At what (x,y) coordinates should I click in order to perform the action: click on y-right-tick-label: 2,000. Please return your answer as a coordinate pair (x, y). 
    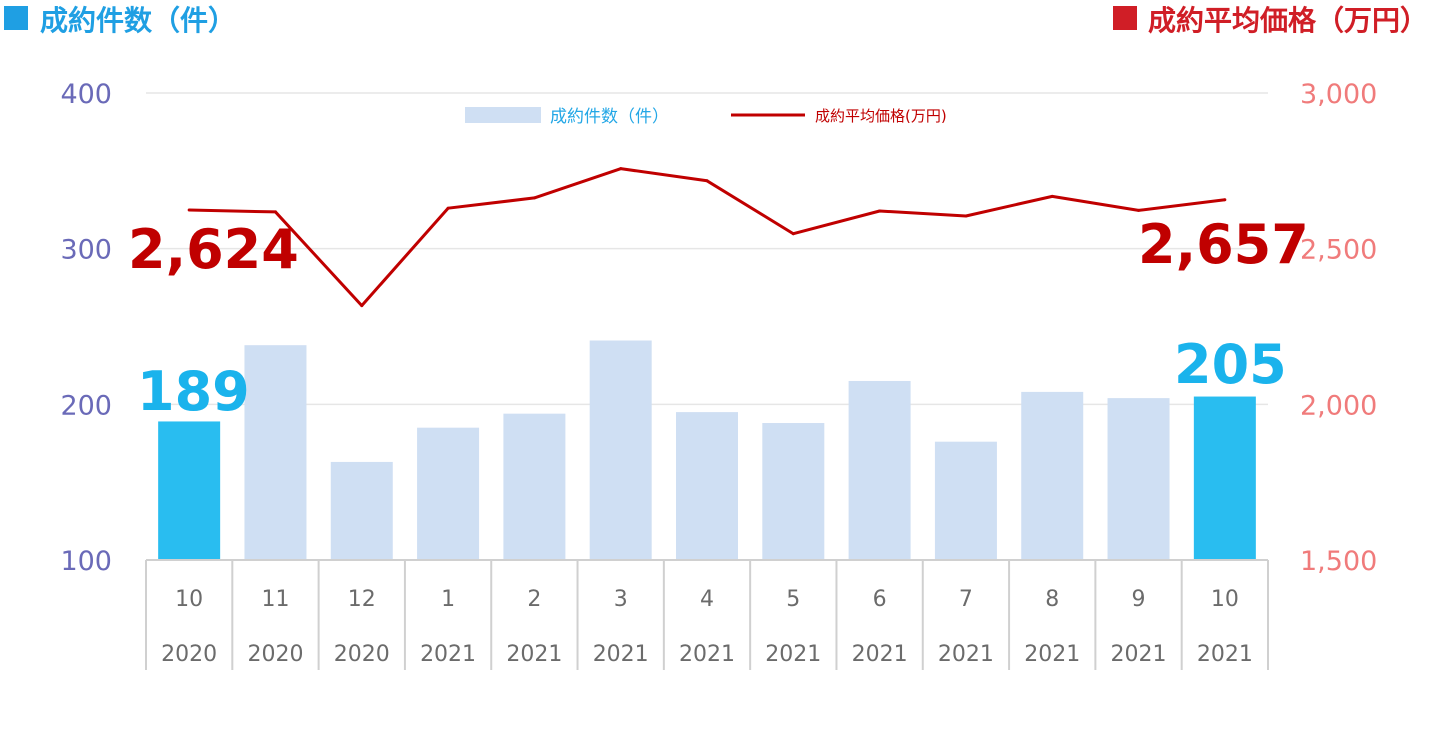
    Looking at the image, I should click on (1338, 405).